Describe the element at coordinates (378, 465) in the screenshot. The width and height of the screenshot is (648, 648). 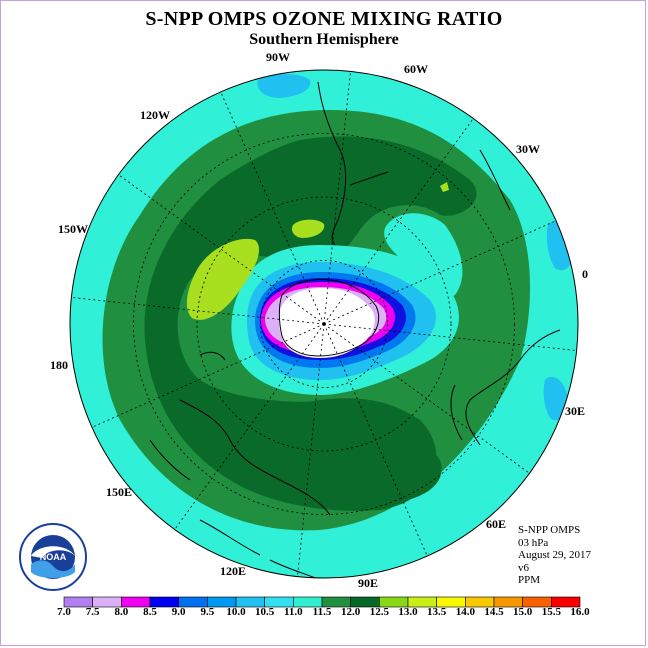
I see `ozone-band-dark-east` at that location.